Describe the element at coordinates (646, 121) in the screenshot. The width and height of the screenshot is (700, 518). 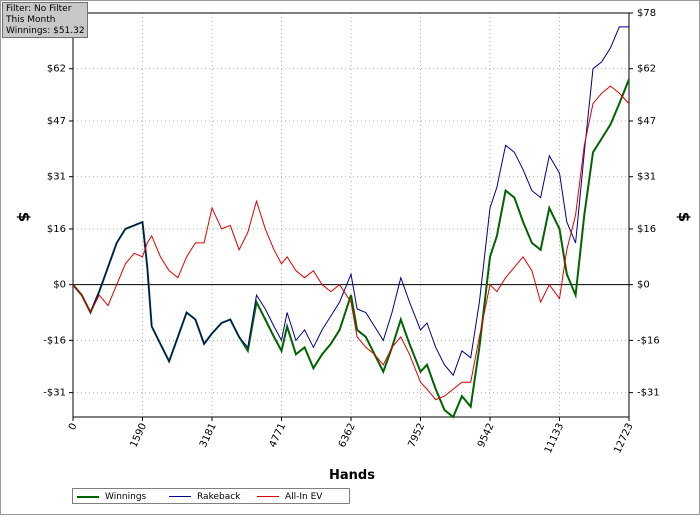
I see `y-tick-label-right: $47` at that location.